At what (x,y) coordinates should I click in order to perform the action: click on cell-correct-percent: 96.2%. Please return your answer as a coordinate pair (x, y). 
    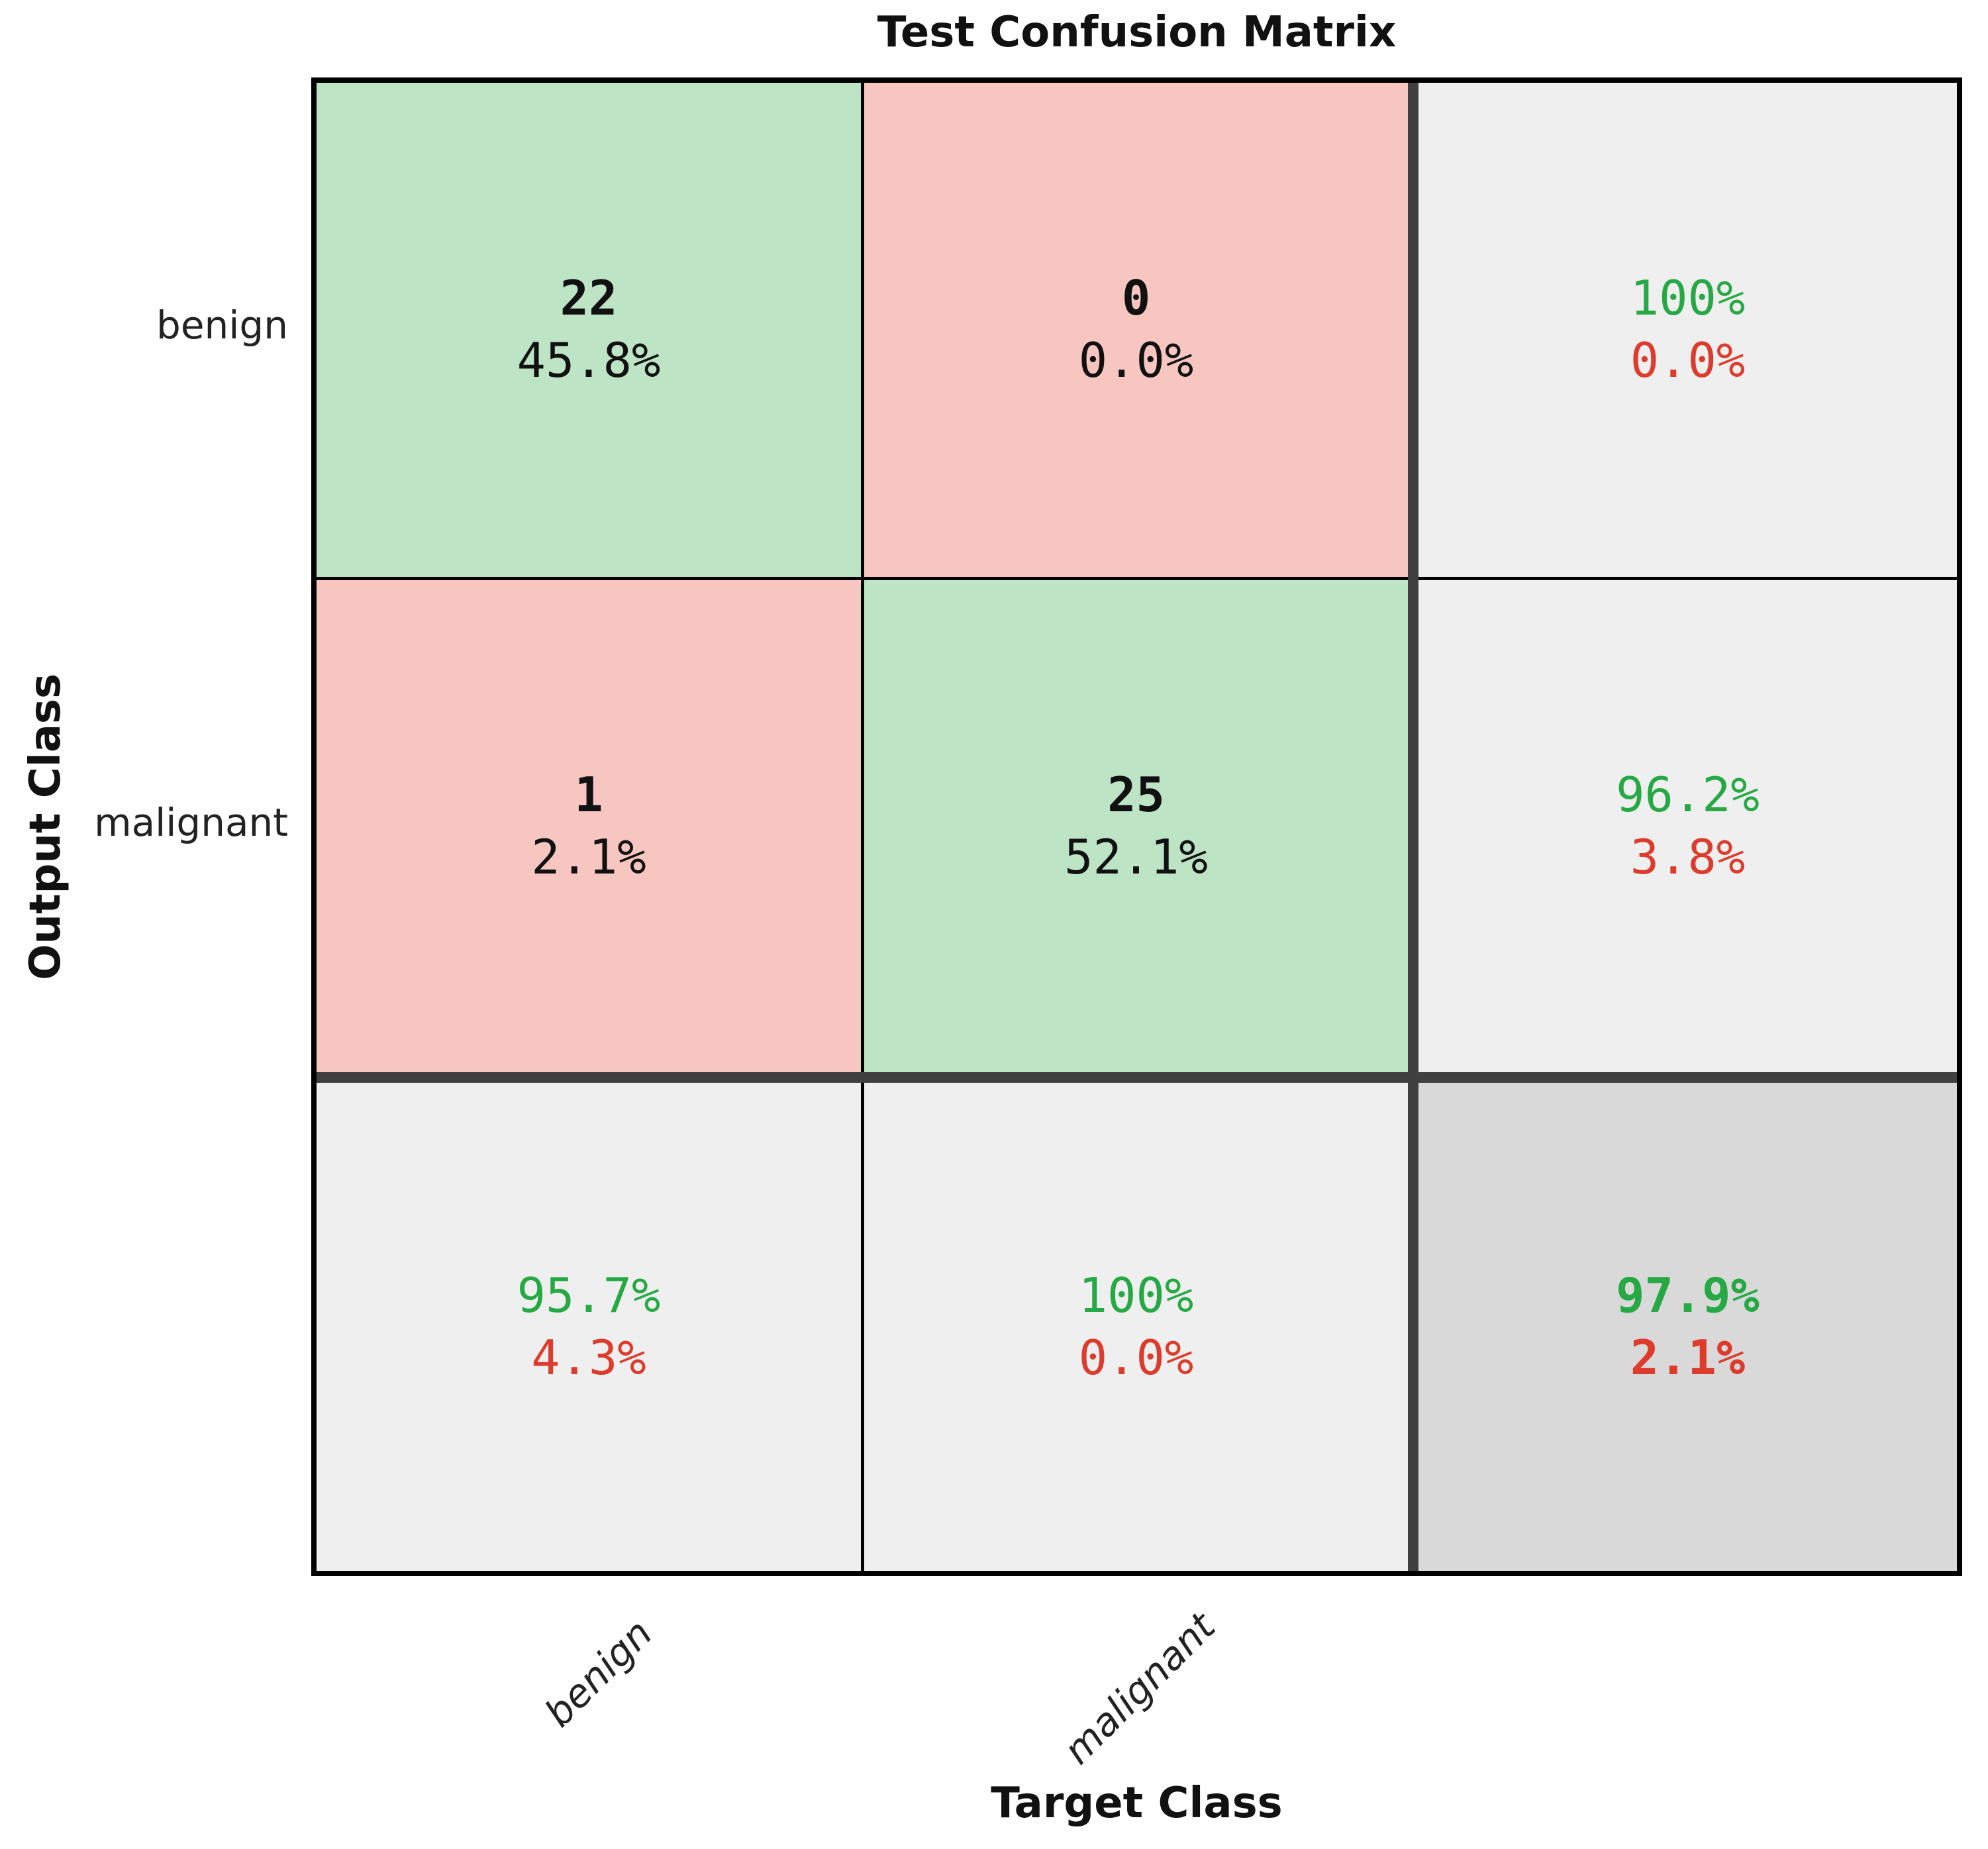
    Looking at the image, I should click on (1688, 794).